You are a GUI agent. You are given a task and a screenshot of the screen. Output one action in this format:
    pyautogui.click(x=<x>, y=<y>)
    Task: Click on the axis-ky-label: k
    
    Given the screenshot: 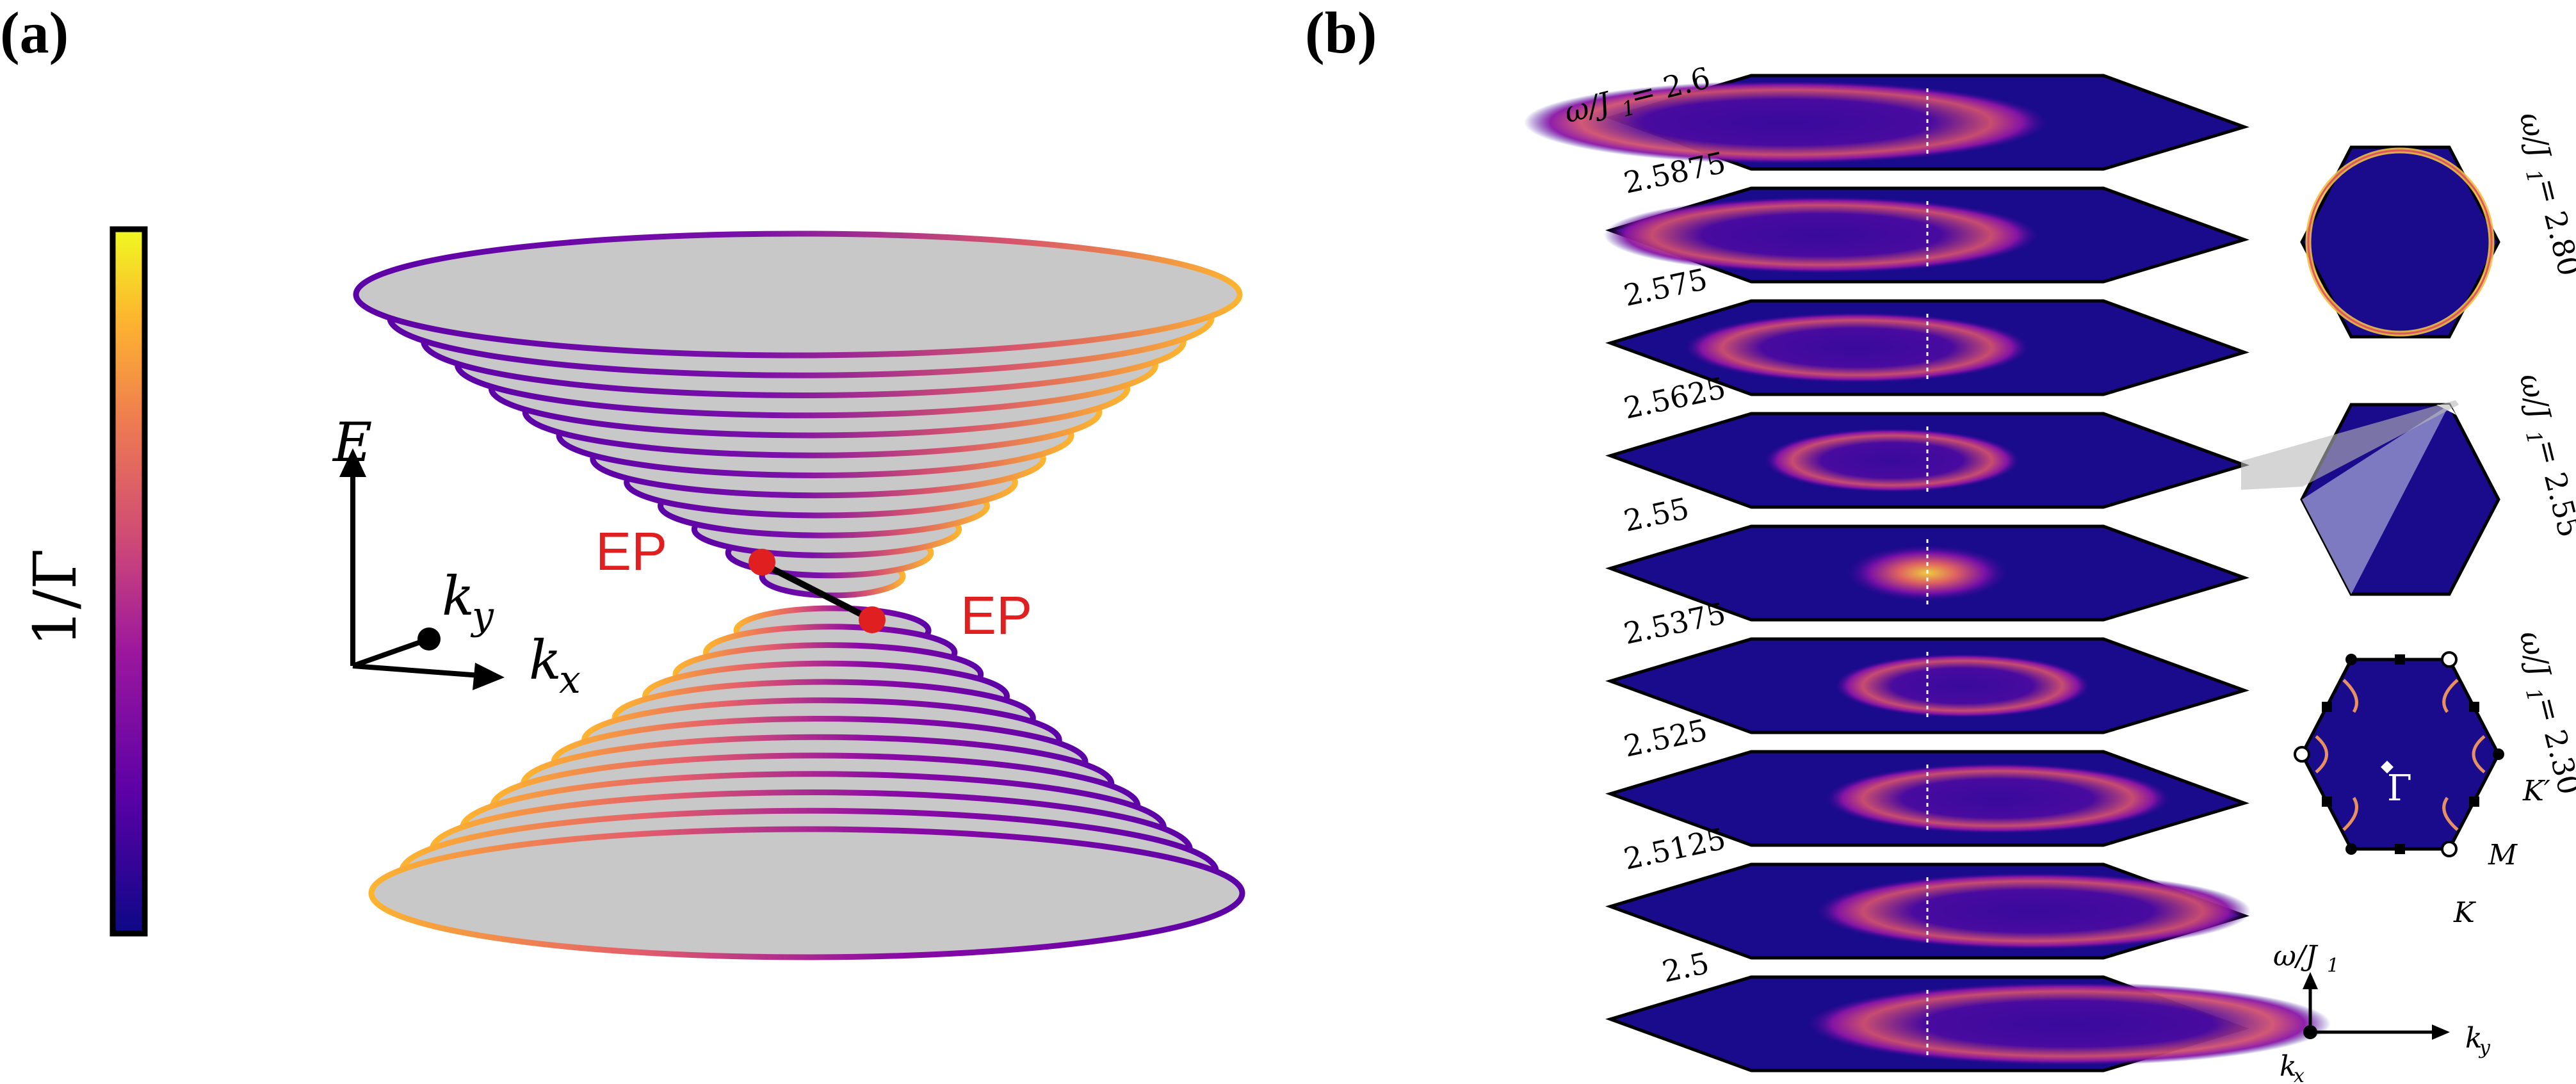 What is the action you would take?
    pyautogui.click(x=458, y=596)
    